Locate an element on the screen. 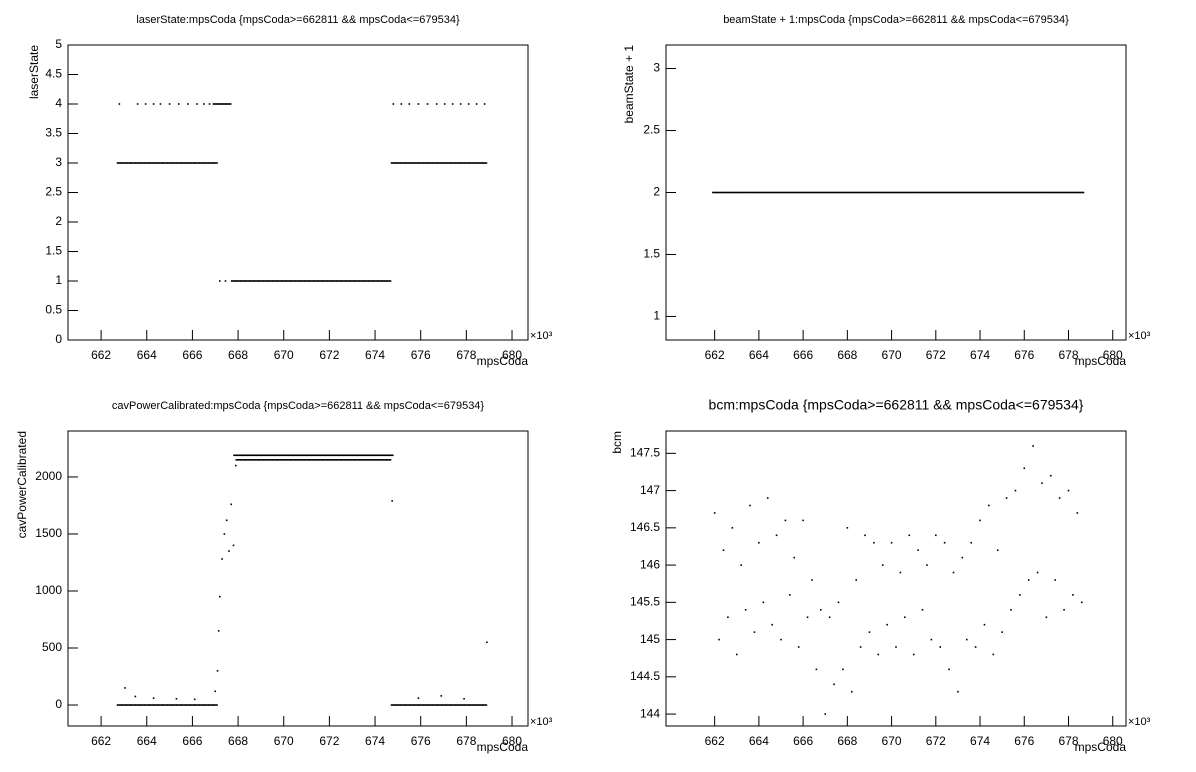  x-tick-label: 662 is located at coordinates (715, 355).